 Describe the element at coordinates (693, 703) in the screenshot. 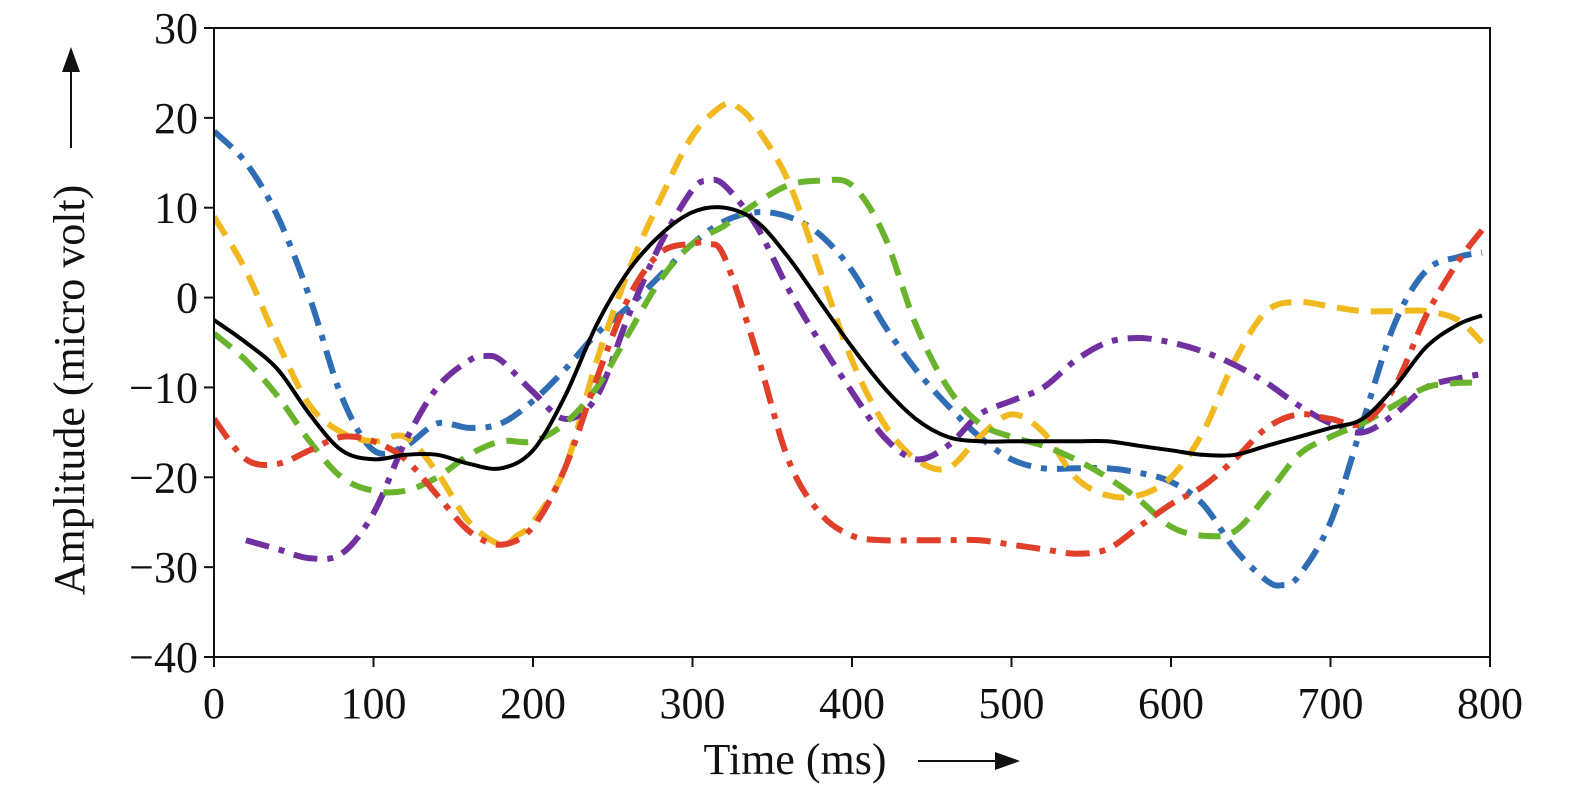

I see `x-tick-label: 300` at that location.